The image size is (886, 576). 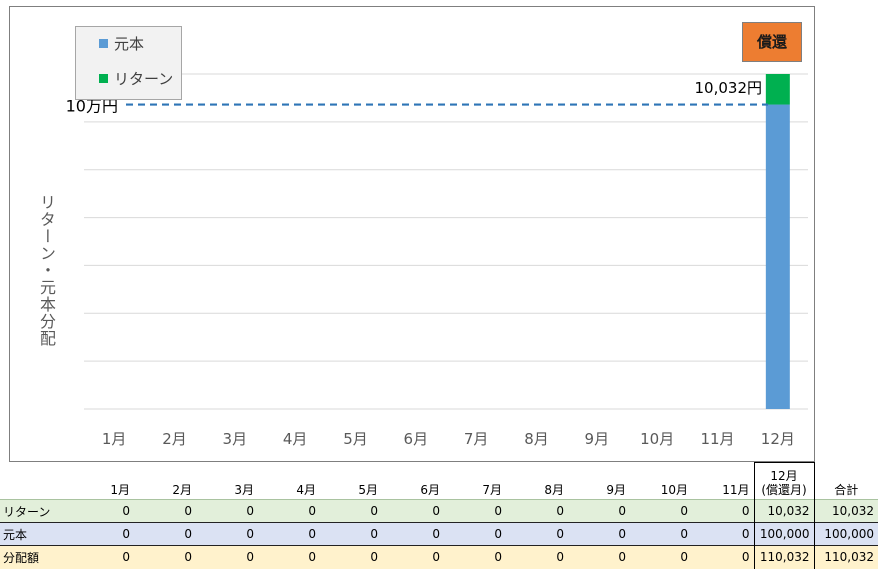 What do you see at coordinates (144, 79) in the screenshot?
I see `legend-label-return: リターン` at bounding box center [144, 79].